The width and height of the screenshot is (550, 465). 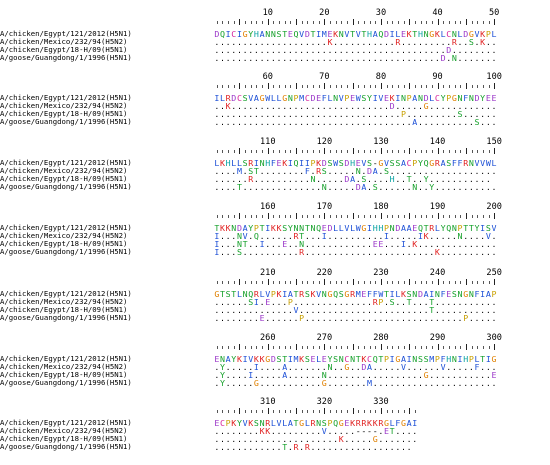 I want to click on ruler-position-label: 100, so click(x=494, y=77).